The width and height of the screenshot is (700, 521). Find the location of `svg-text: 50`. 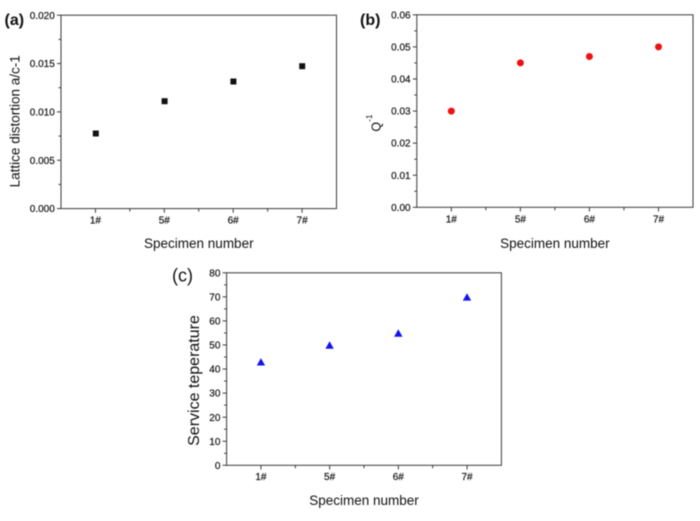

svg-text: 50 is located at coordinates (215, 346).